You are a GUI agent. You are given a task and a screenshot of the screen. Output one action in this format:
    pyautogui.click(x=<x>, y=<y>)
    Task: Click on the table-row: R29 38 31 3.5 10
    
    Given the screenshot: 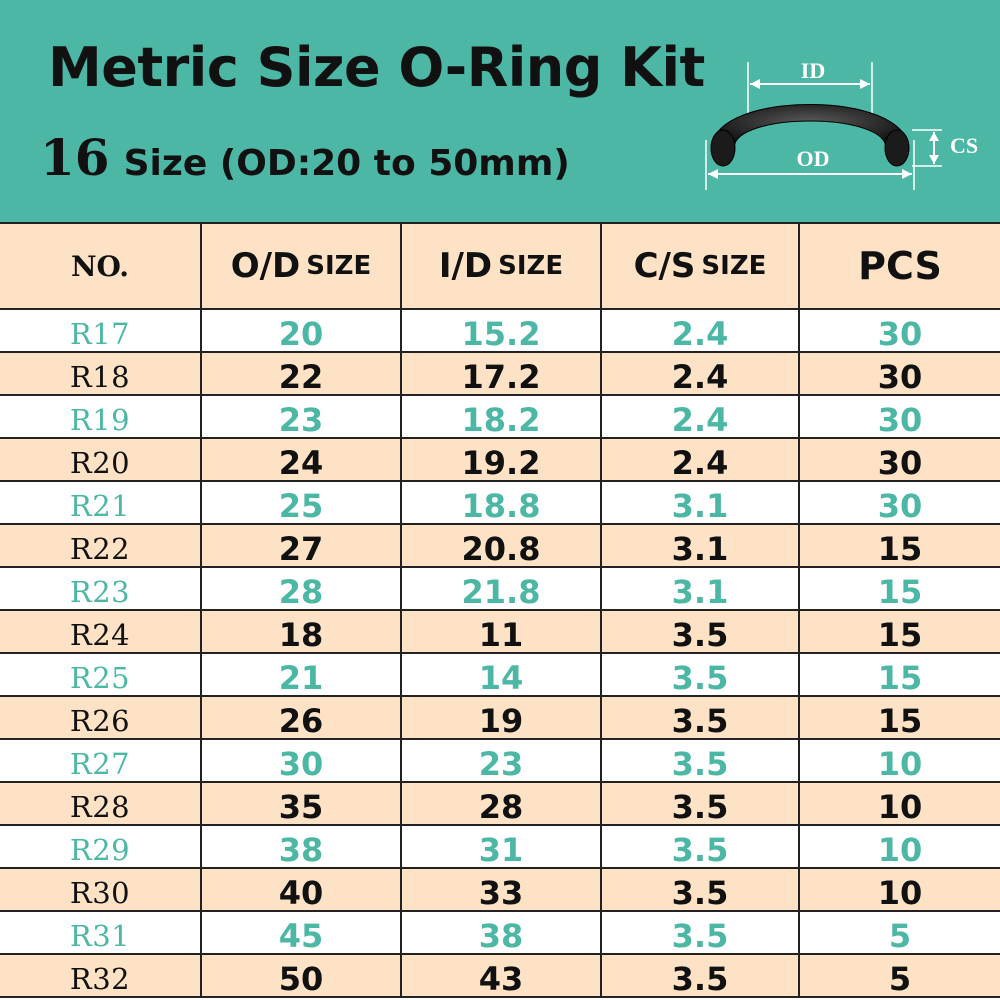 What is the action you would take?
    pyautogui.click(x=500, y=847)
    